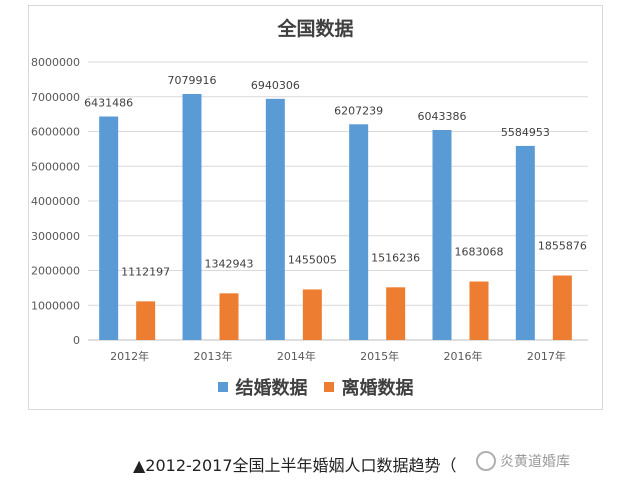 The image size is (617, 491). Describe the element at coordinates (192, 80) in the screenshot. I see `marriage-data-label: 7079916` at that location.